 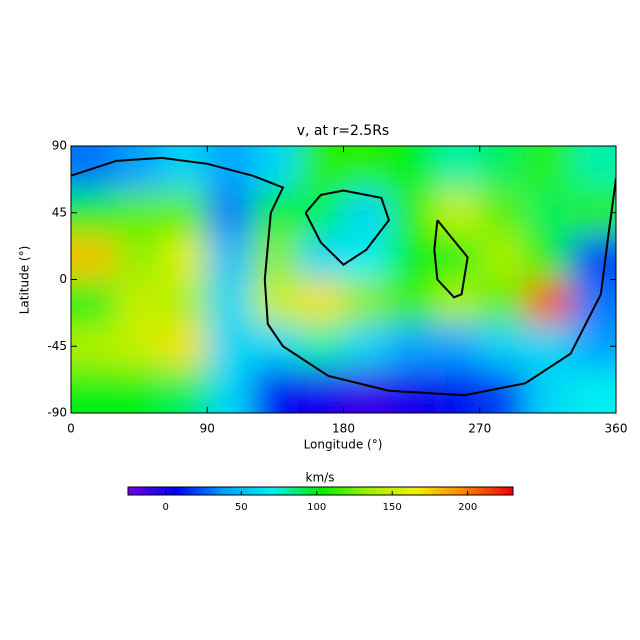 What do you see at coordinates (343, 131) in the screenshot?
I see `chart-title: v, at r=2.5Rs` at bounding box center [343, 131].